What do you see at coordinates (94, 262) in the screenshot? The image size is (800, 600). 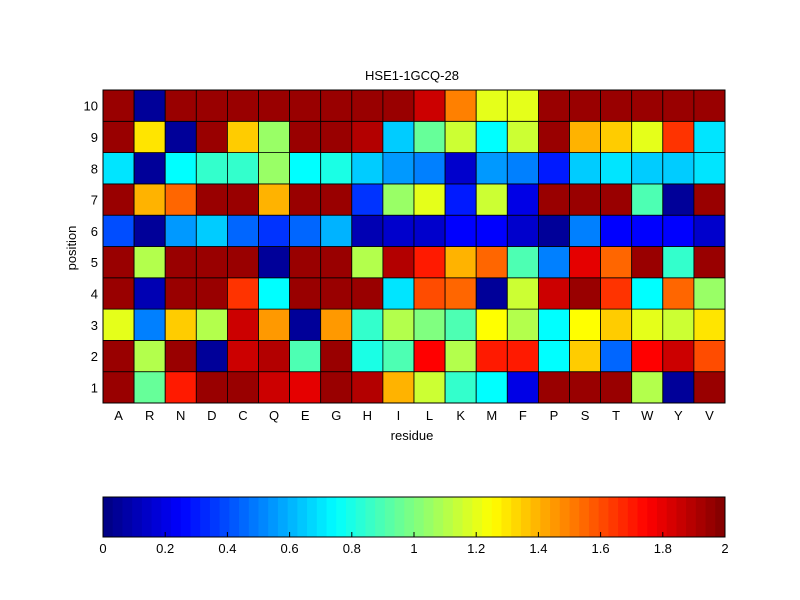 I see `y-tick-label: 5` at bounding box center [94, 262].